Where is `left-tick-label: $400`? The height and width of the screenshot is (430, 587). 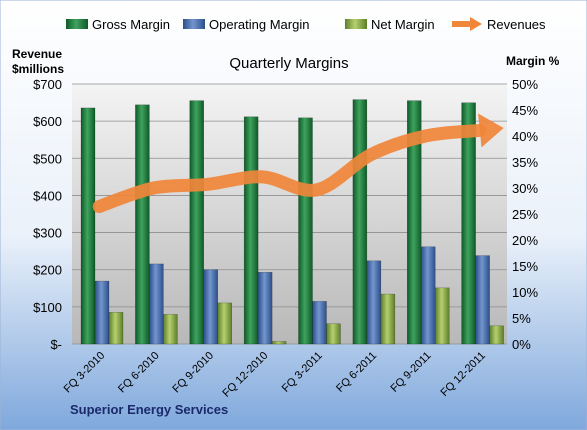
left-tick-label: $400 is located at coordinates (47, 195).